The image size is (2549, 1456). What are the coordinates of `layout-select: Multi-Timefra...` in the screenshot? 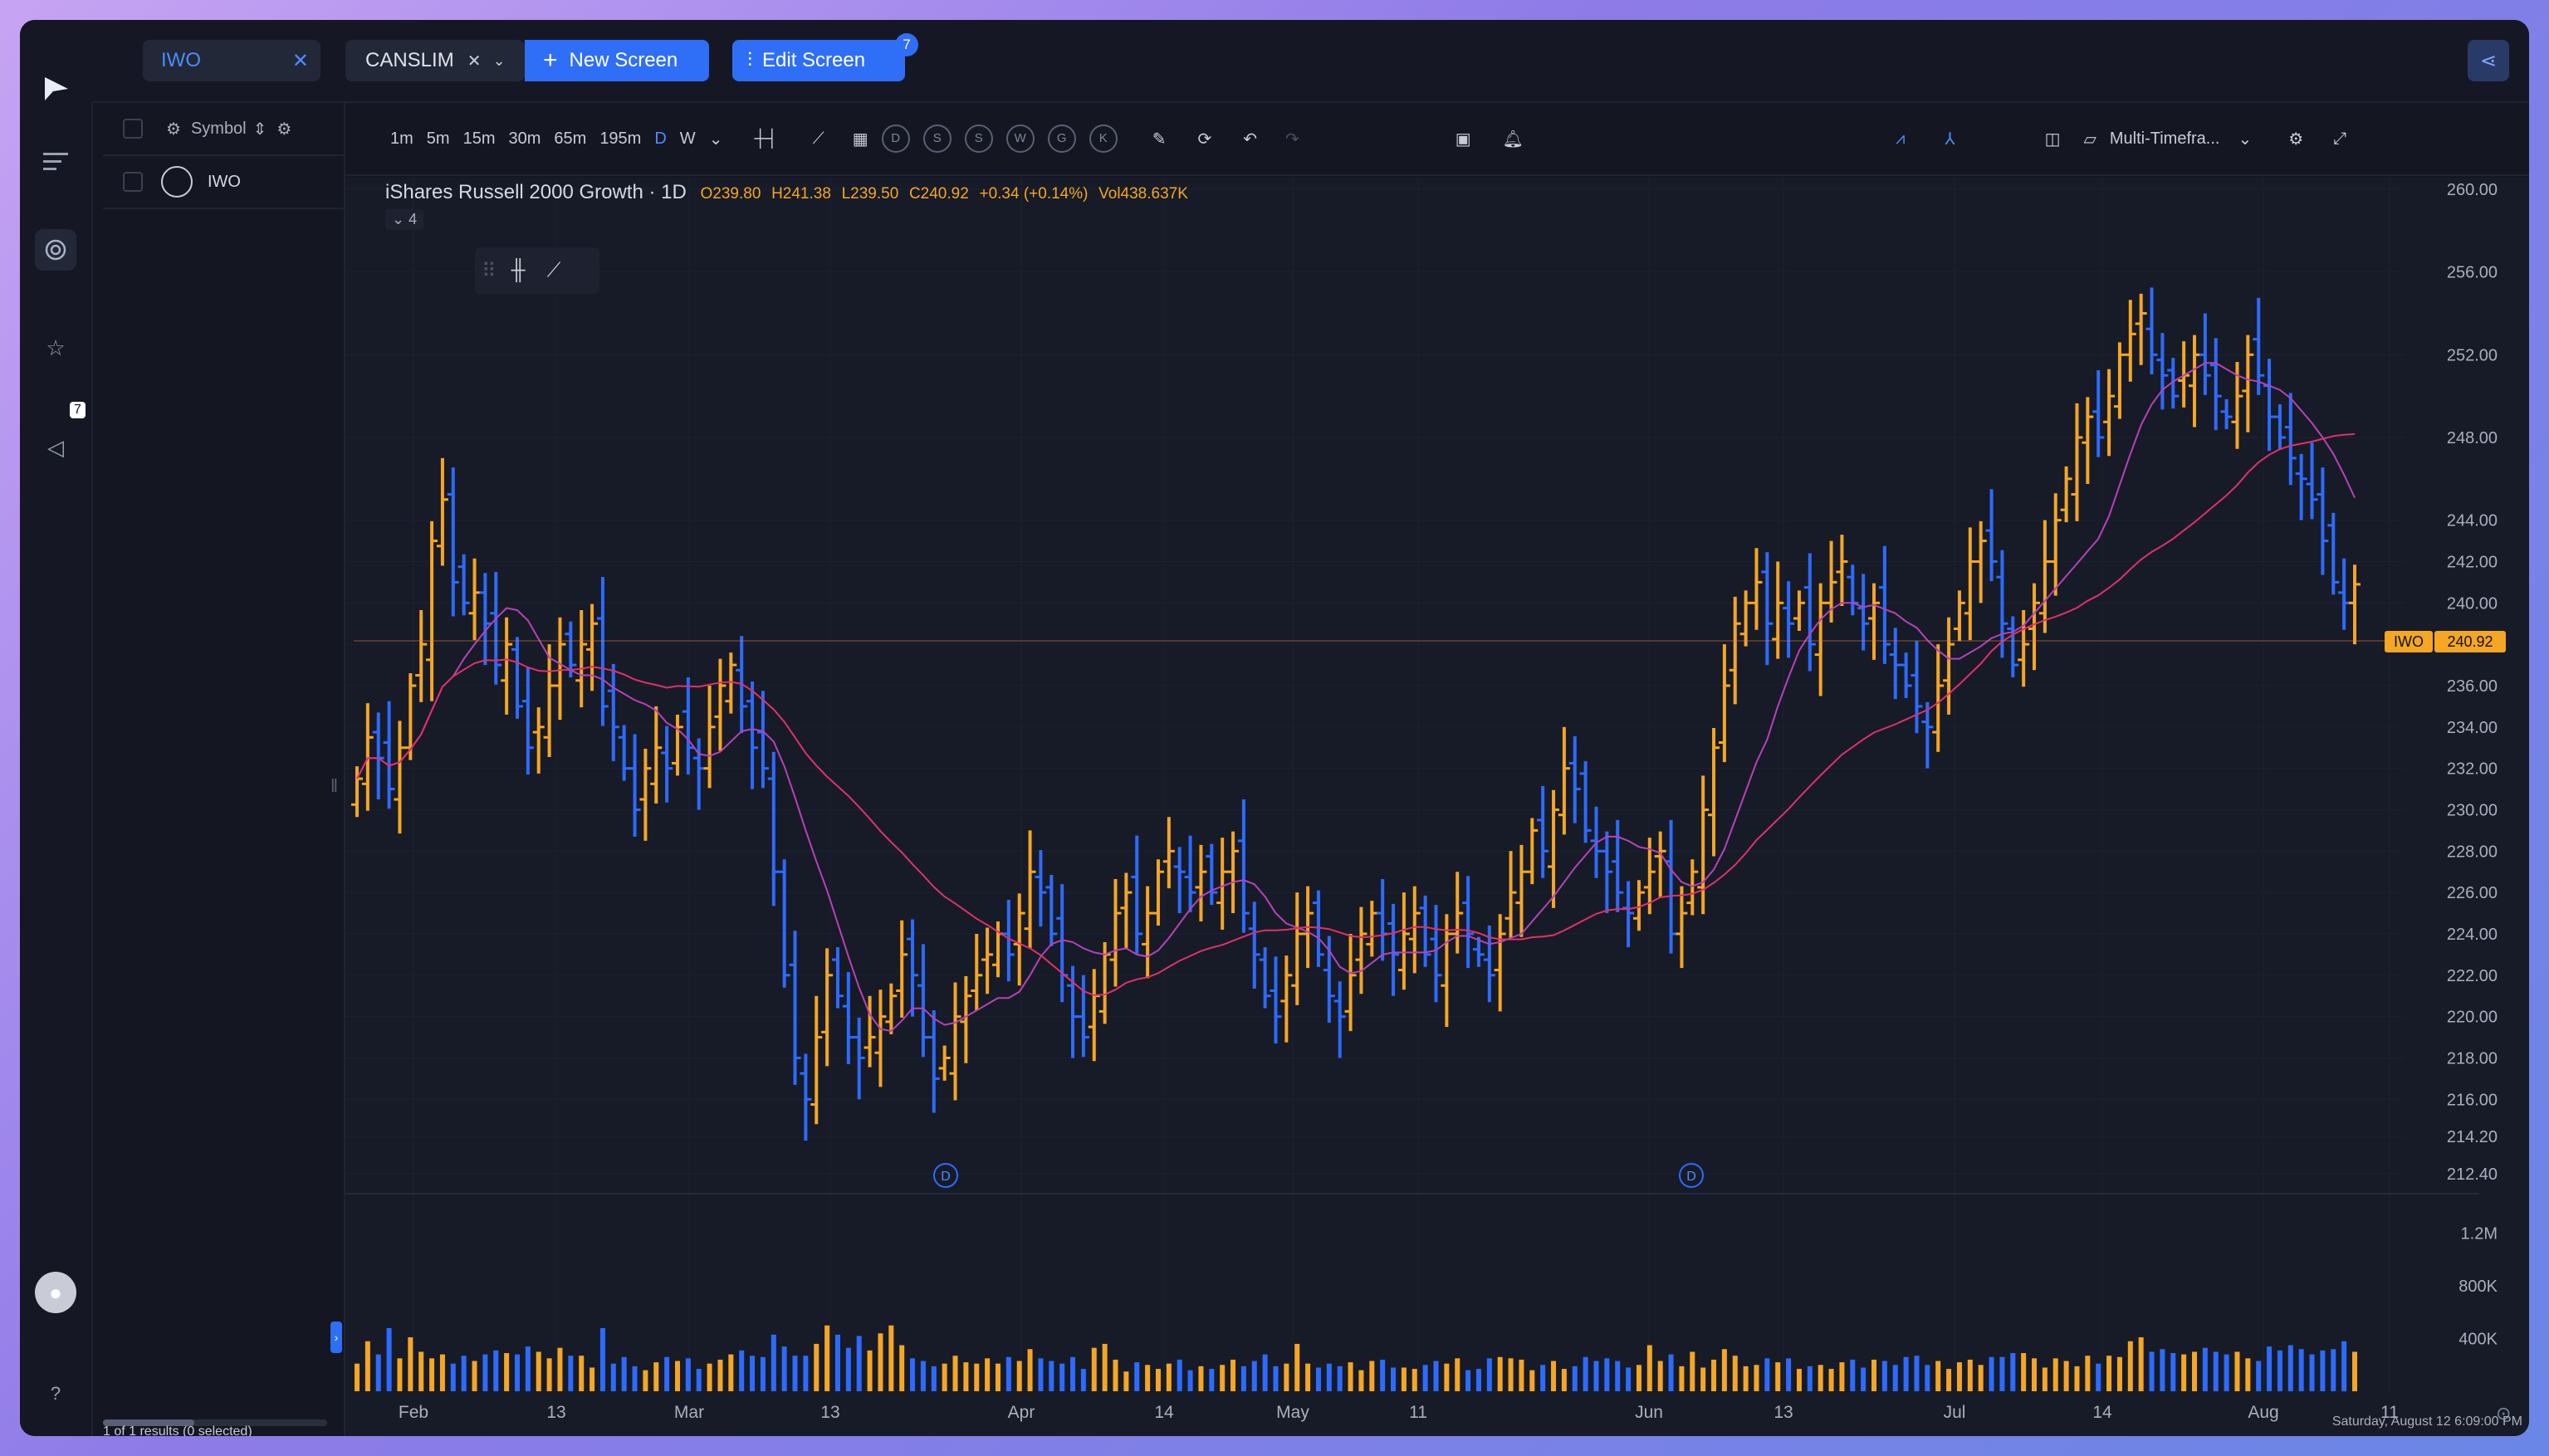 It's located at (2164, 138).